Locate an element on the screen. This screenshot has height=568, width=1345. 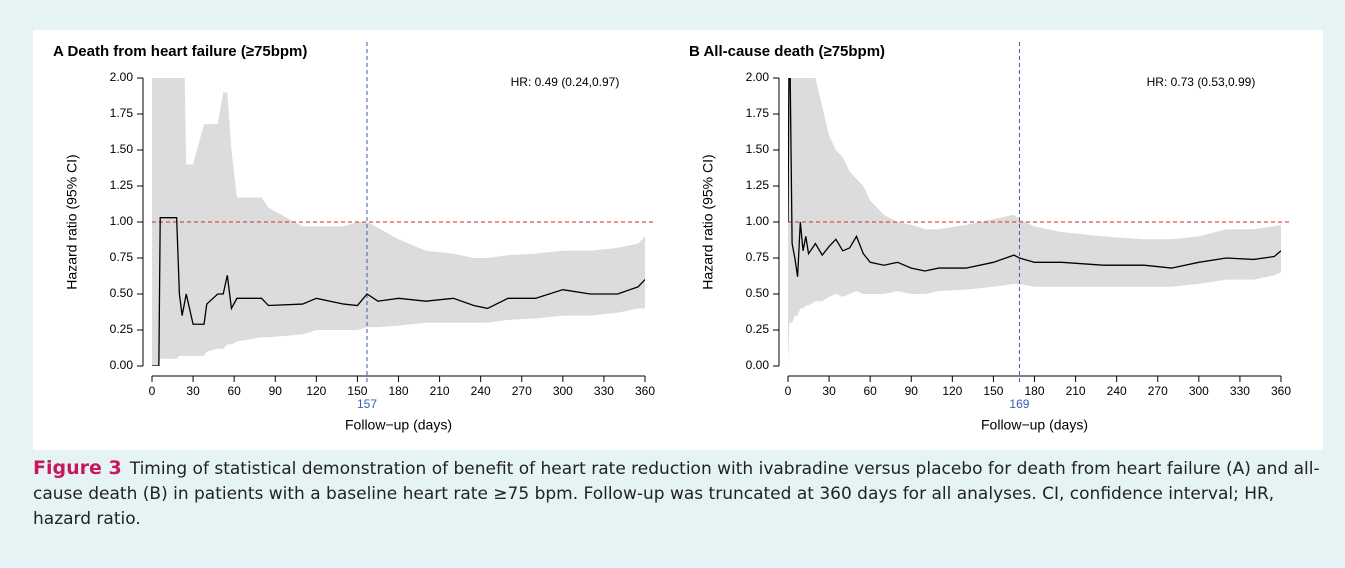
chart-title: B All-cause death (≥75bpm) is located at coordinates (787, 51).